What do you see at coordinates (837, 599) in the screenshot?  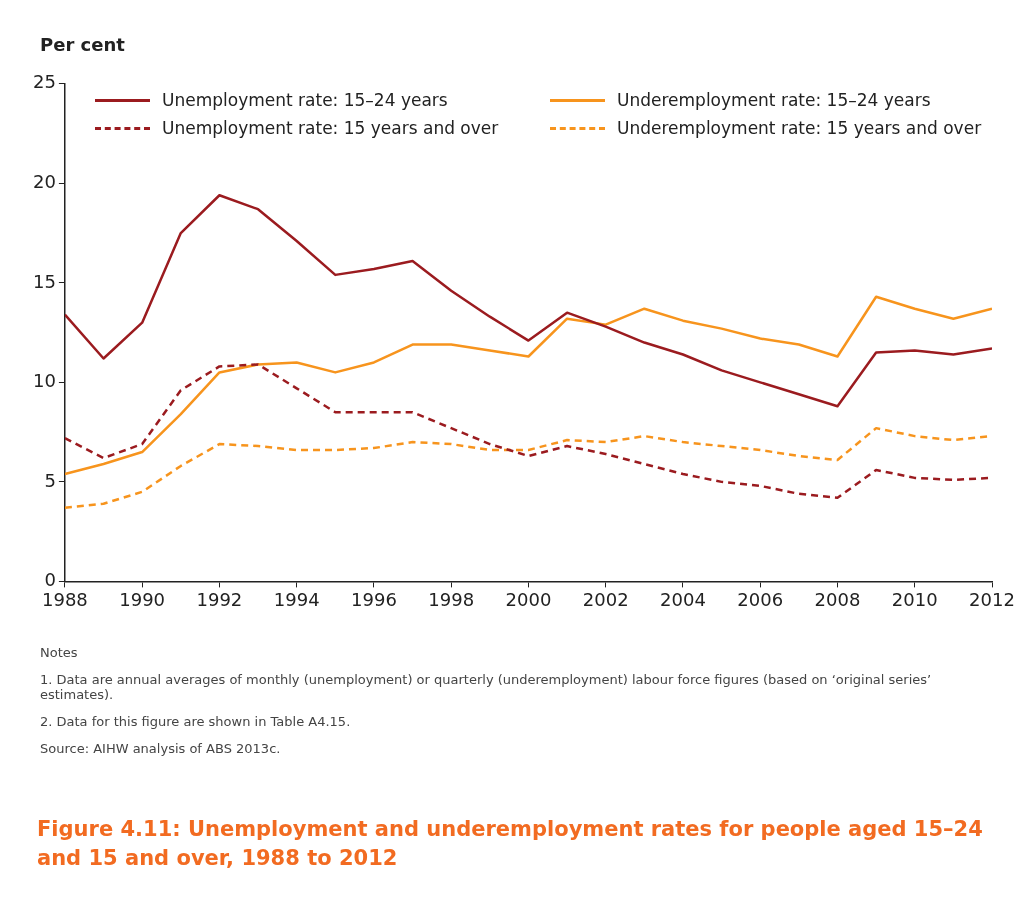 I see `x-tick-label: 2008` at bounding box center [837, 599].